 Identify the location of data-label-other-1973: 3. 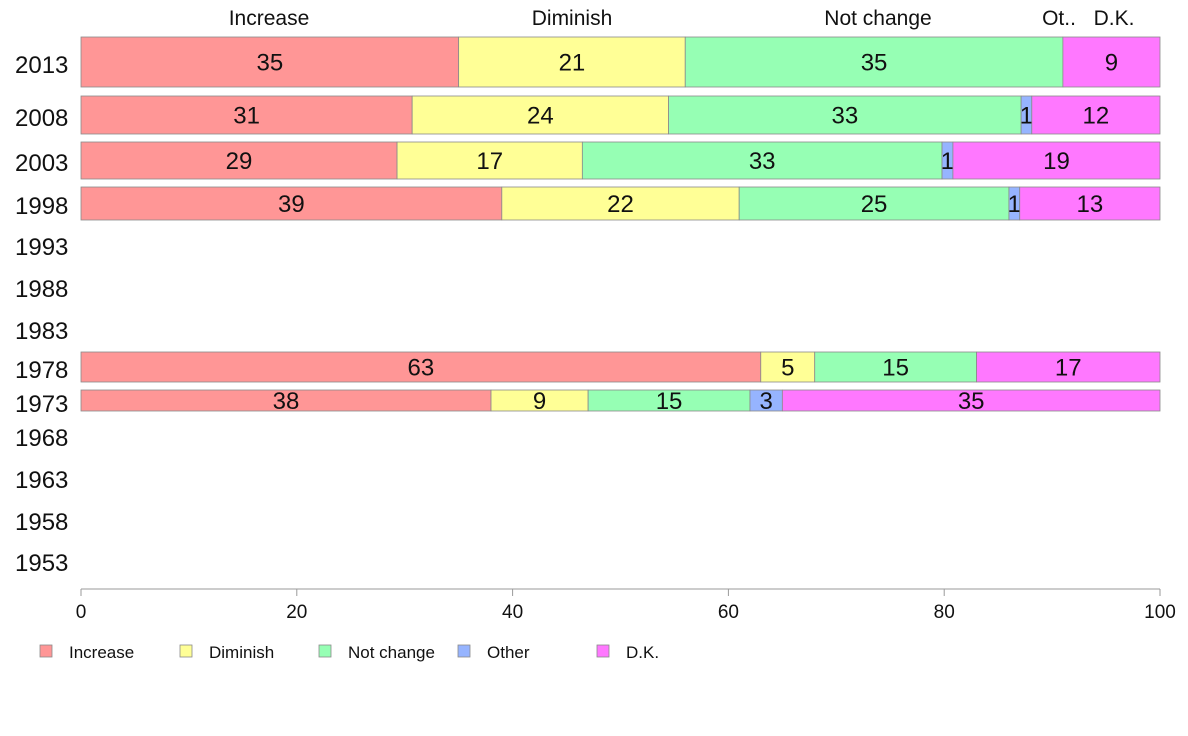
(765, 401).